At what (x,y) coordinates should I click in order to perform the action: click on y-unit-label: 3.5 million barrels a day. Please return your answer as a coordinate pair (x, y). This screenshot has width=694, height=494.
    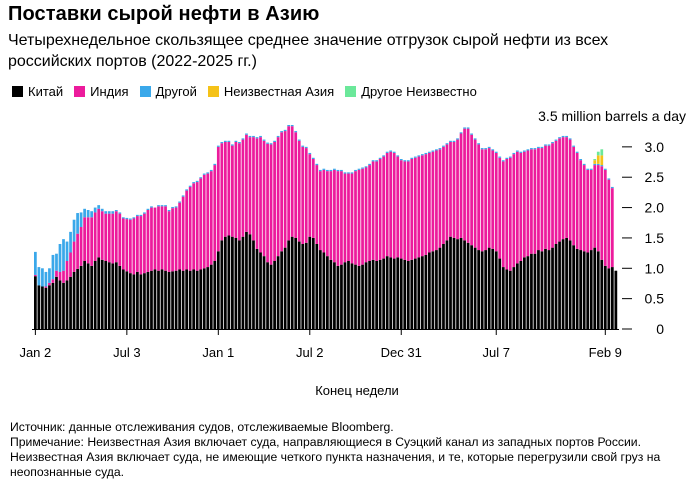
    Looking at the image, I should click on (612, 116).